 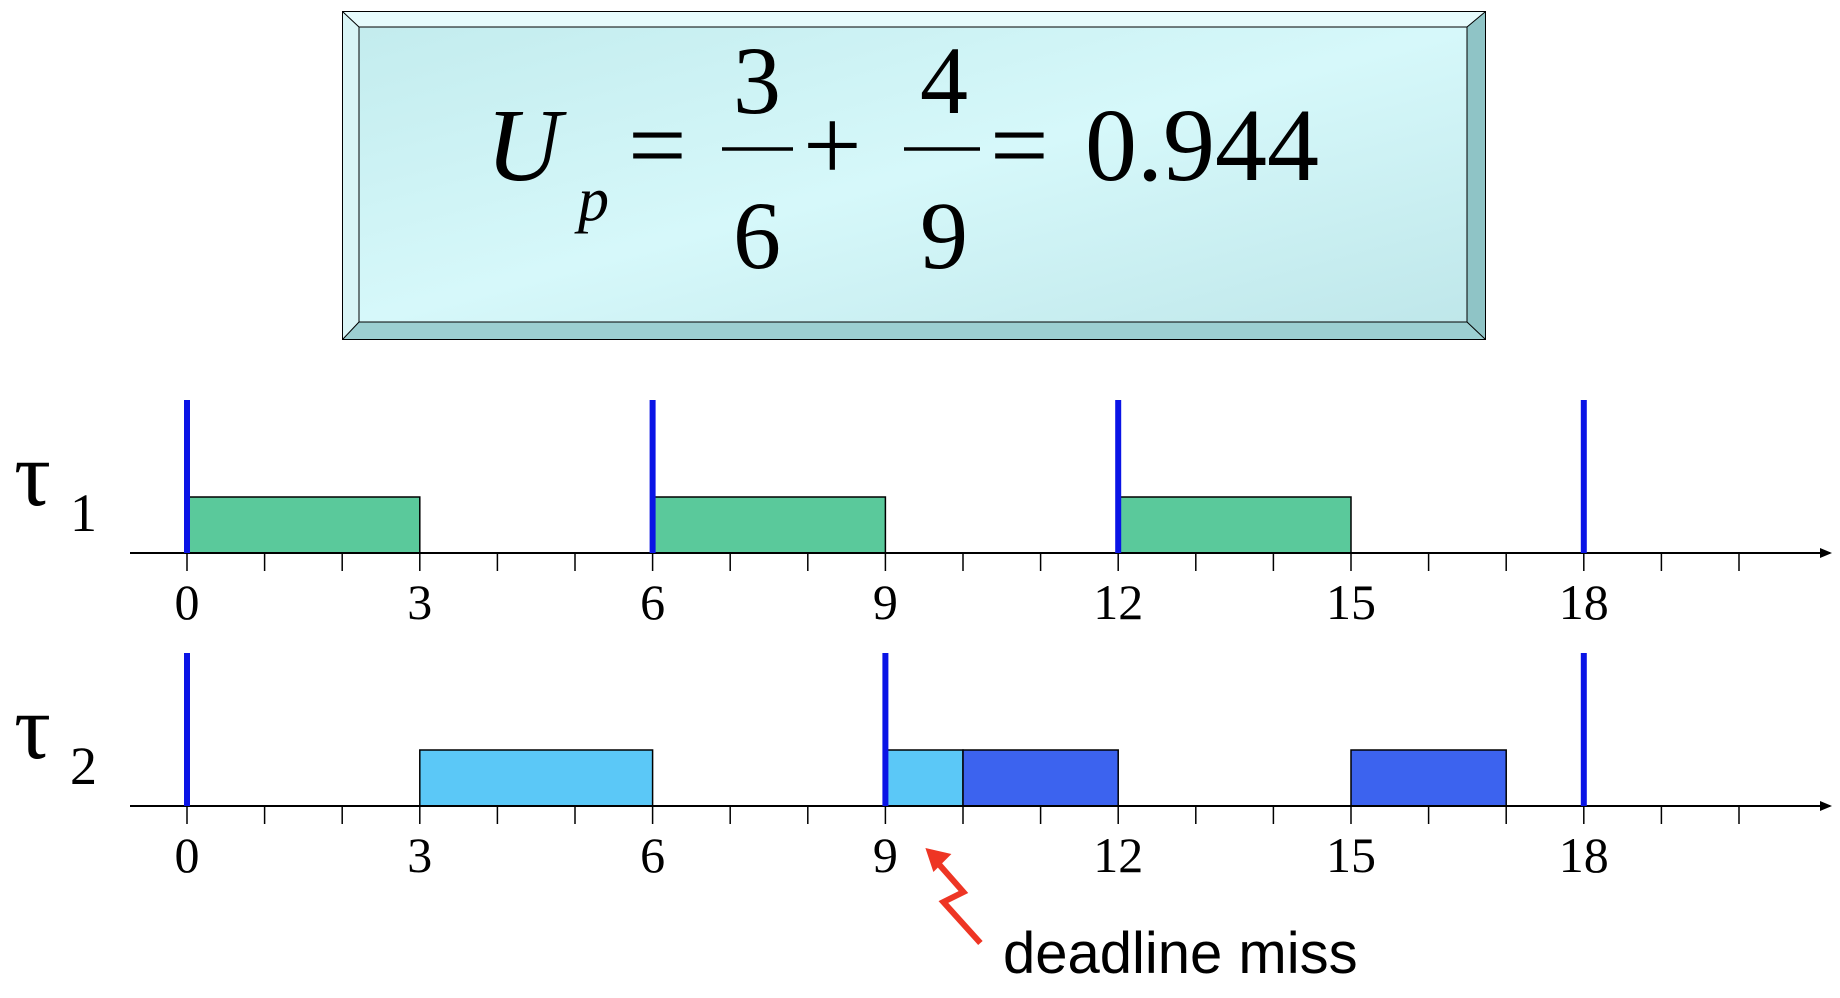 I want to click on formula-lhs-symbol: U, so click(x=526, y=145).